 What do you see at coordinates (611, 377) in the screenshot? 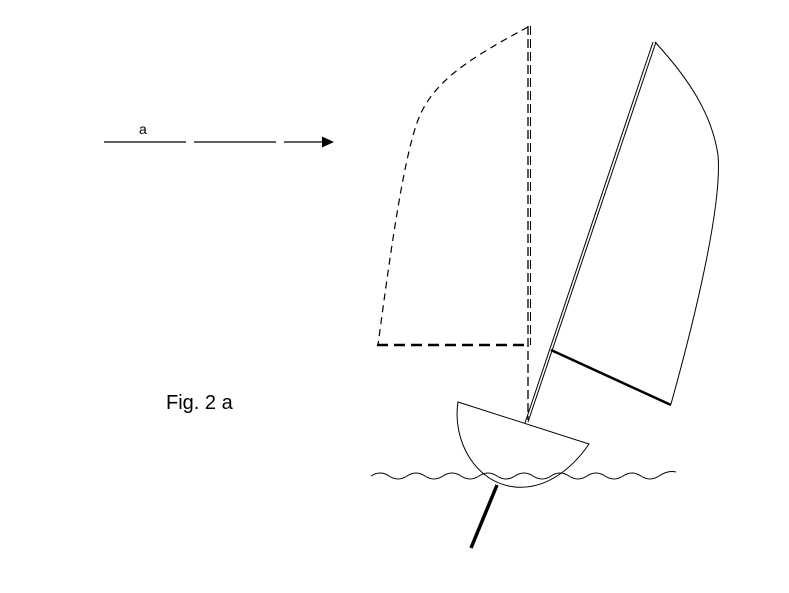
I see `boom` at bounding box center [611, 377].